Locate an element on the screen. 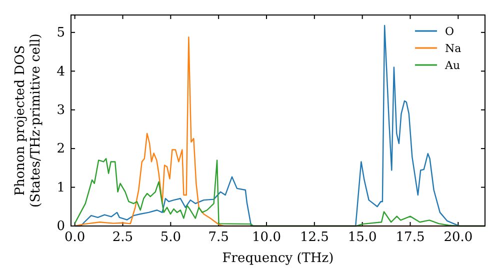 Image resolution: width=500 pixels, height=280 pixels. y-tick-label: 0 is located at coordinates (60, 226).